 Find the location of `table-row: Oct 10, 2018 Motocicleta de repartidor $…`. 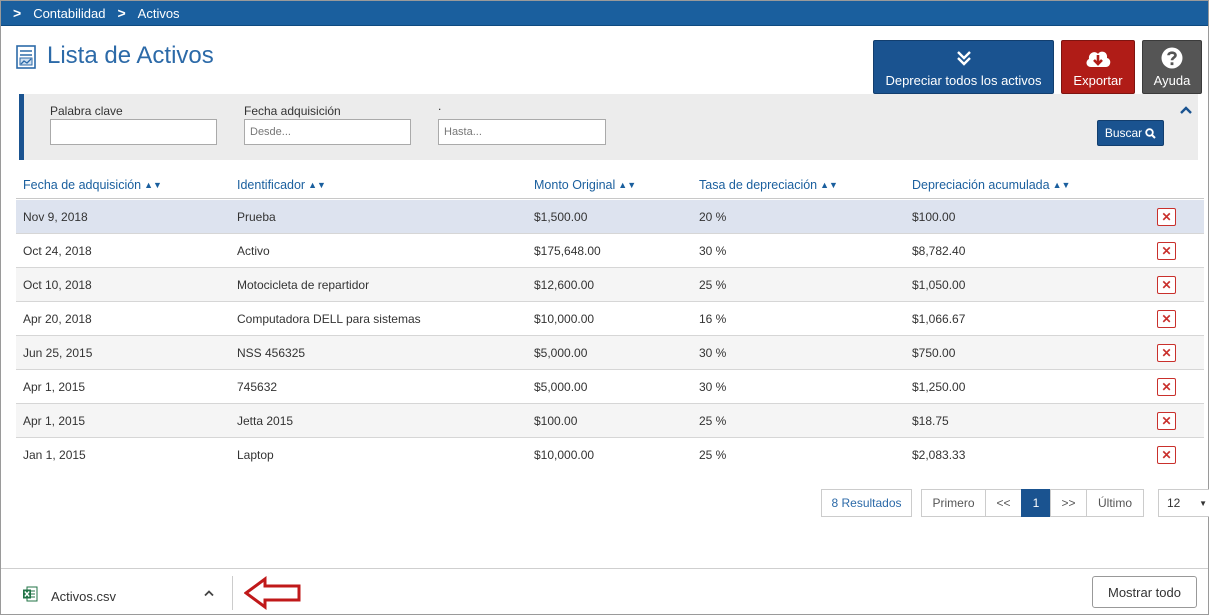

table-row: Oct 10, 2018 Motocicleta de repartidor $… is located at coordinates (610, 285).